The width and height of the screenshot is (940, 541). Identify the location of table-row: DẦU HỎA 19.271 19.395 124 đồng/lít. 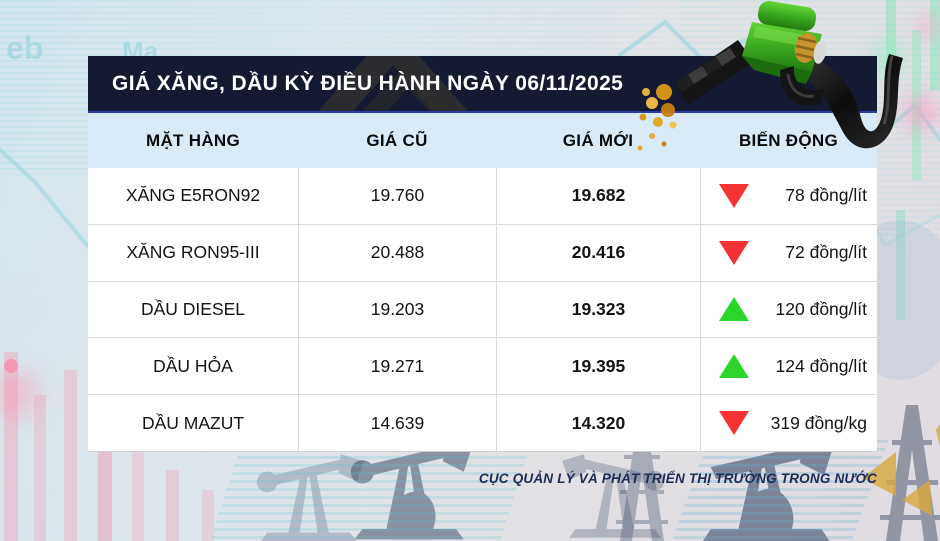
(482, 367).